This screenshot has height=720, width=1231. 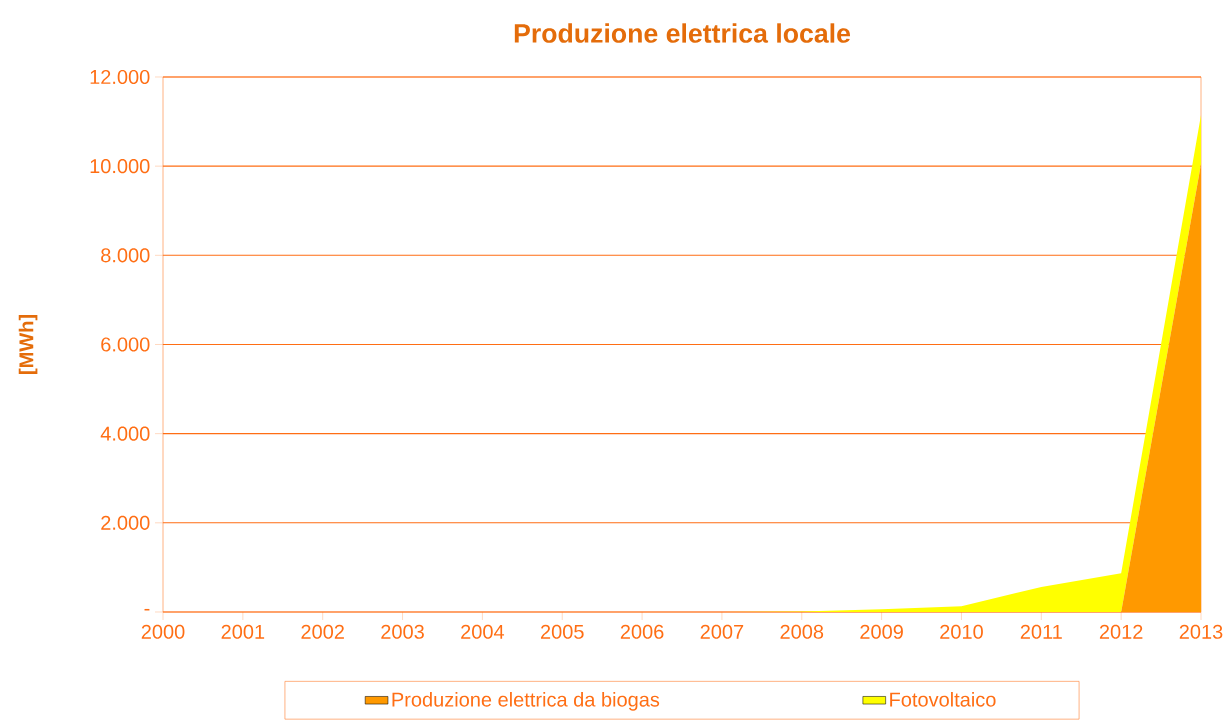 What do you see at coordinates (125, 344) in the screenshot?
I see `y-tick-label: 6.000` at bounding box center [125, 344].